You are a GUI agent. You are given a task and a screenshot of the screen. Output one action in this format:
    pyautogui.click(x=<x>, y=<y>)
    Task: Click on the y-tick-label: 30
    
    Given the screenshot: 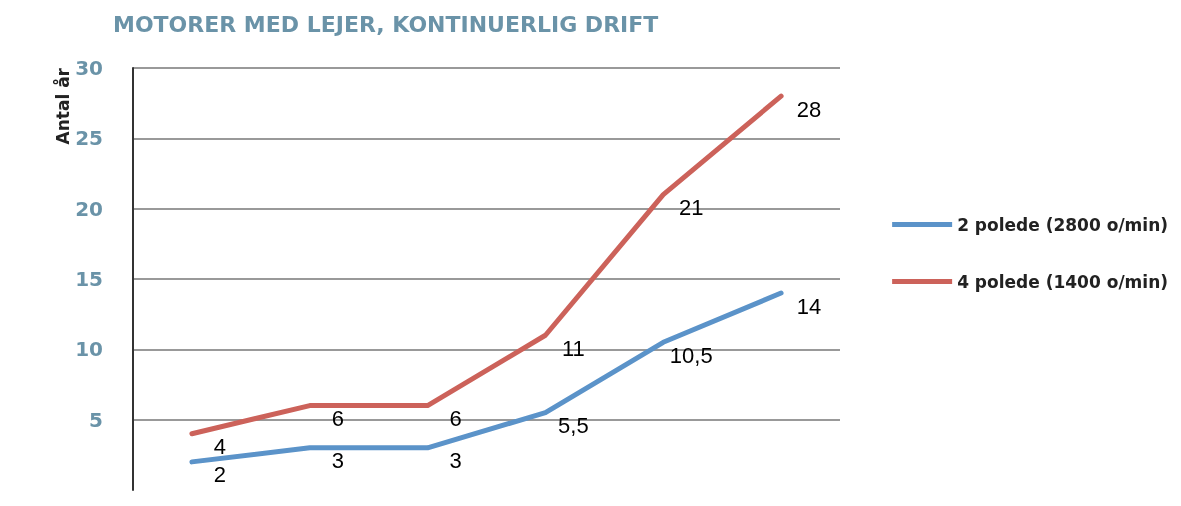 What is the action you would take?
    pyautogui.click(x=89, y=68)
    